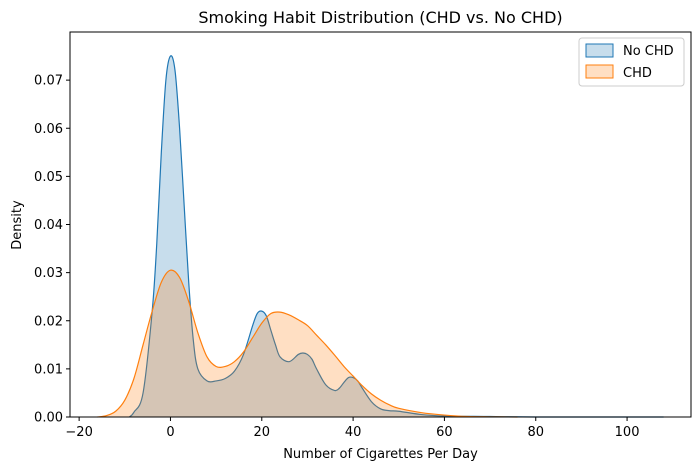 The width and height of the screenshot is (700, 470). What do you see at coordinates (48, 225) in the screenshot?
I see `y-tick-label: 0.04` at bounding box center [48, 225].